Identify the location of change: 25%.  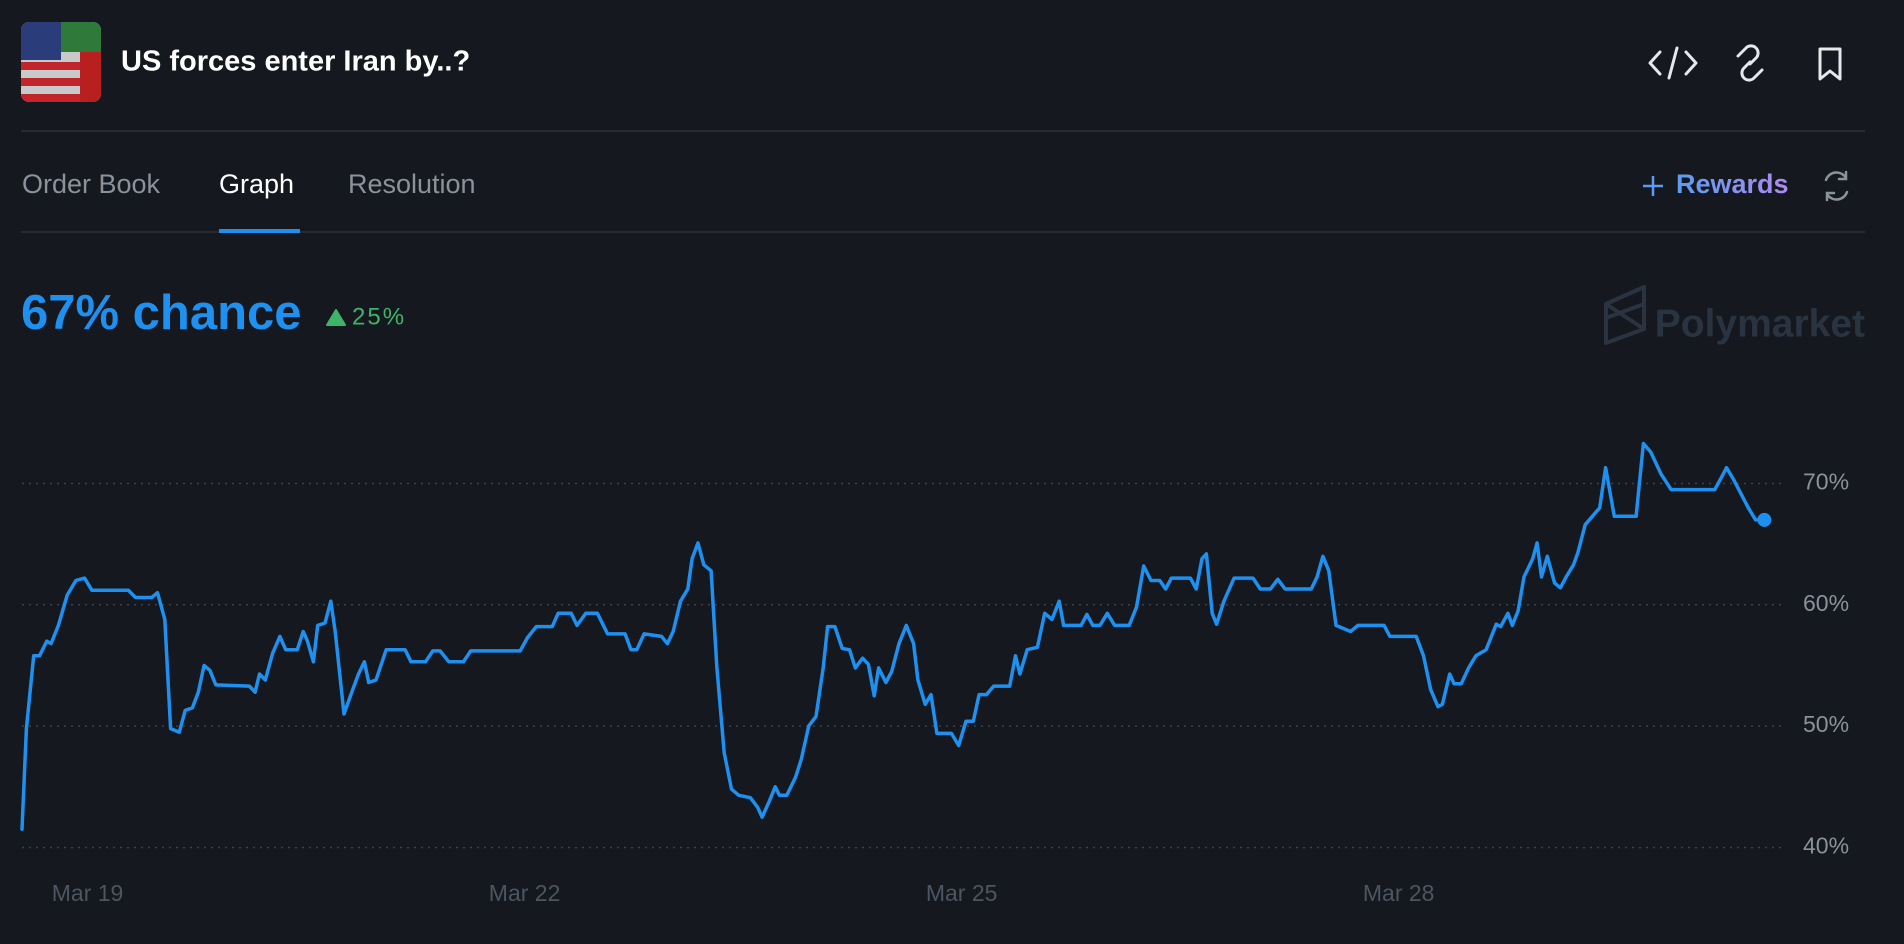
(379, 316).